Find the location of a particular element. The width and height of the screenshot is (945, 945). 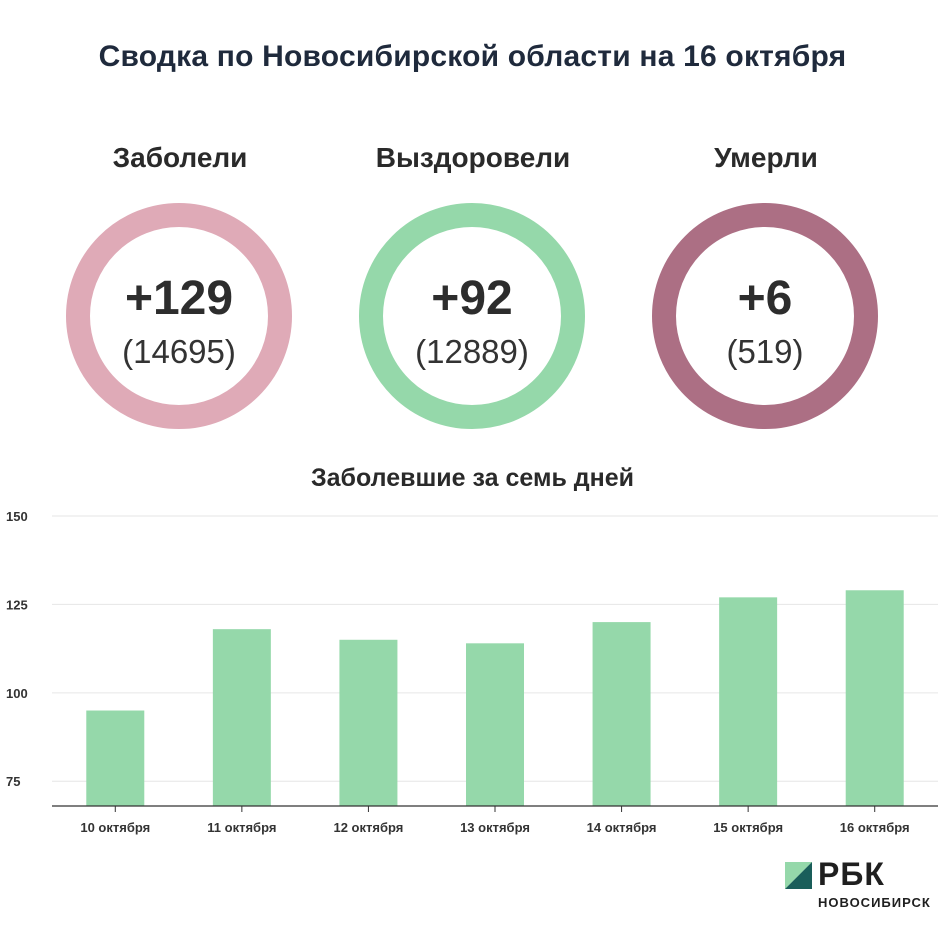

stat-delta: +129 is located at coordinates (179, 298).